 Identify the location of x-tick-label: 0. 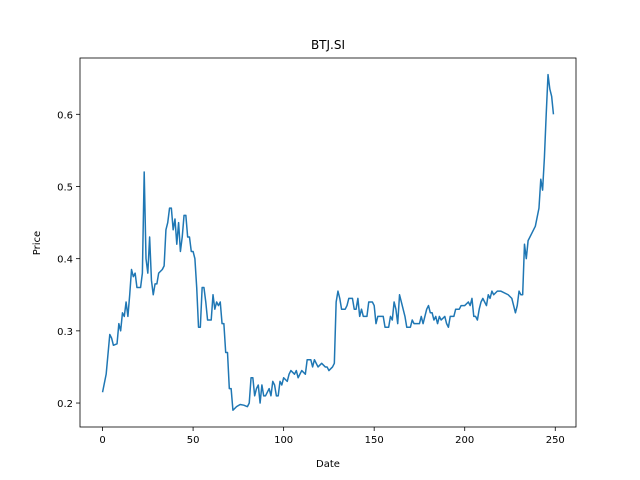
(102, 440).